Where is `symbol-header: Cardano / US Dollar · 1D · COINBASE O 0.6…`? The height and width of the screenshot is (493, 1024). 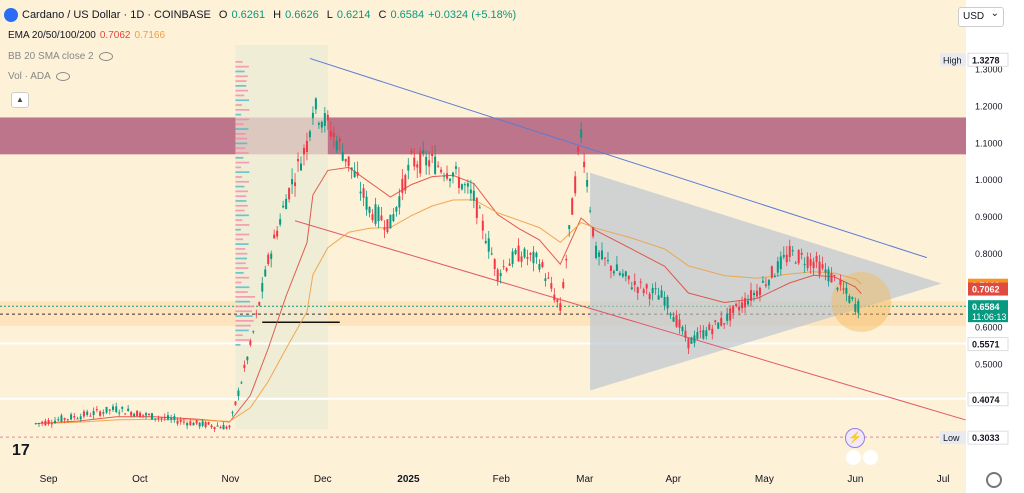 symbol-header: Cardano / US Dollar · 1D · COINBASE O 0.6… is located at coordinates (260, 15).